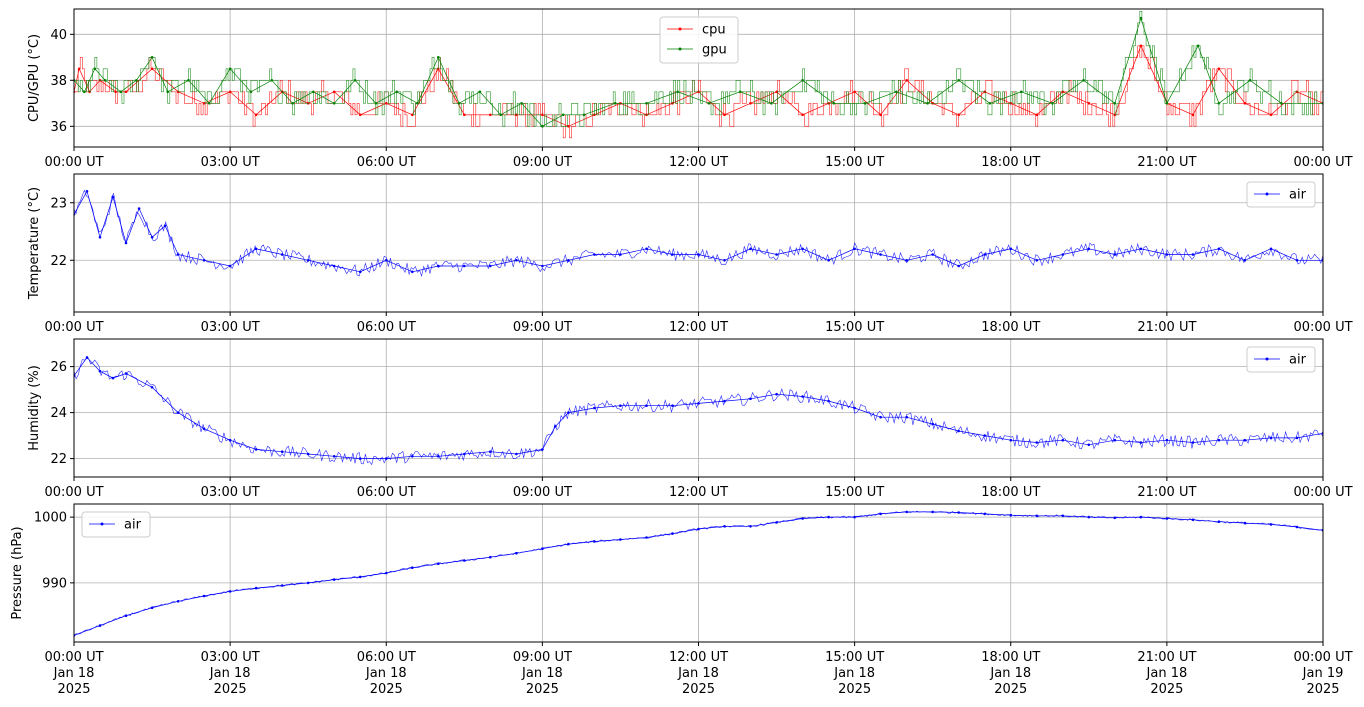 The image size is (1364, 707). Describe the element at coordinates (1010, 673) in the screenshot. I see `x-tick-label: 18:00 UT Jan 18 2025` at that location.